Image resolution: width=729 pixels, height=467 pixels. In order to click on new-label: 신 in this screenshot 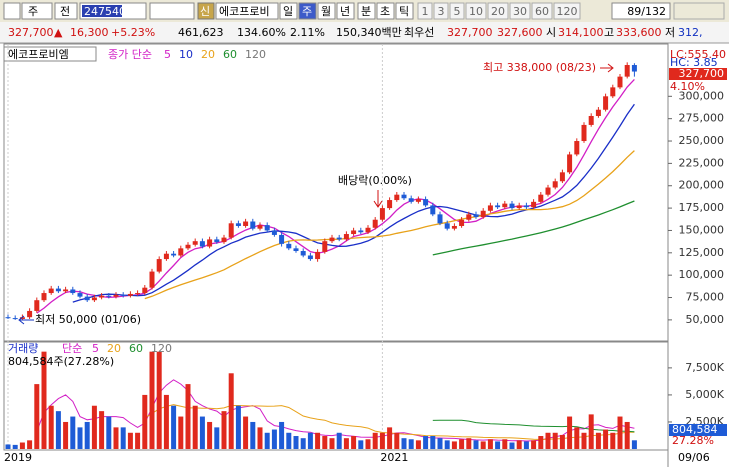, I will do `click(205, 11)`.